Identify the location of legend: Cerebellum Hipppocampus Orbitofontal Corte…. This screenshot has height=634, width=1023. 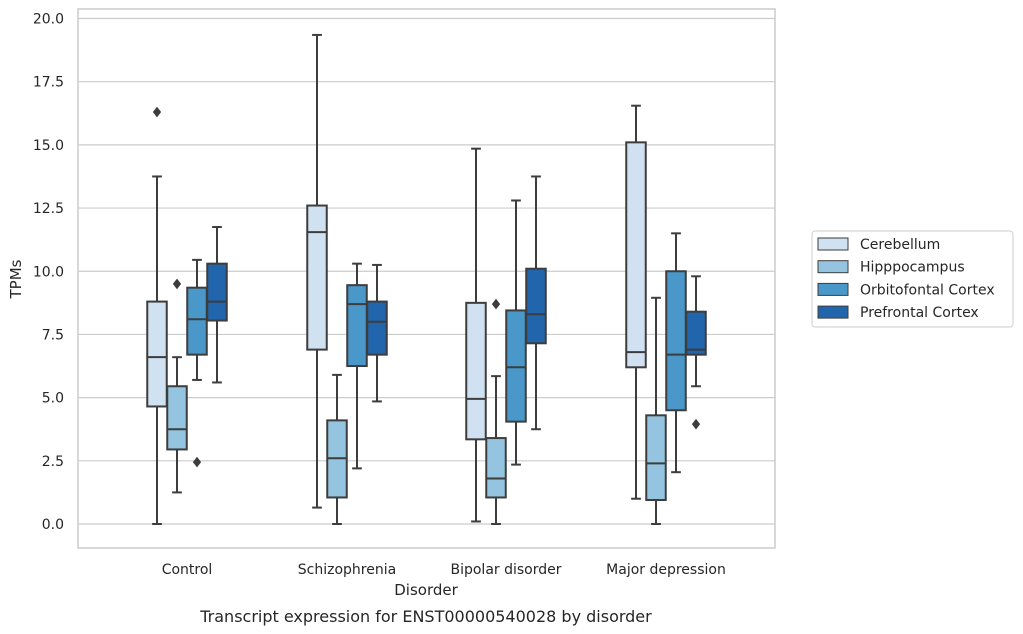
(912, 279).